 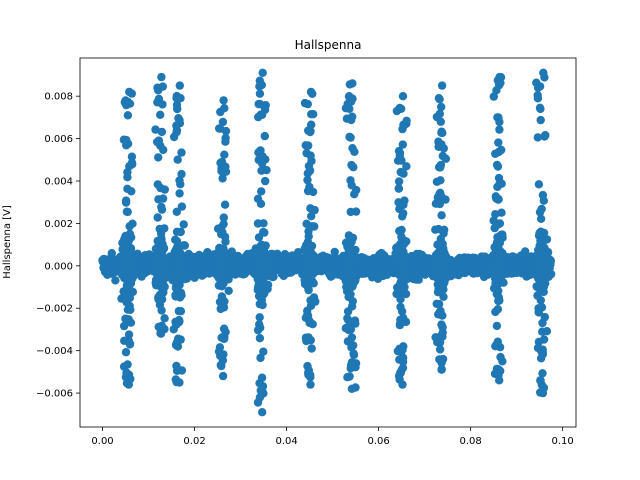 I want to click on y-tick-label: 0.008, so click(x=58, y=97).